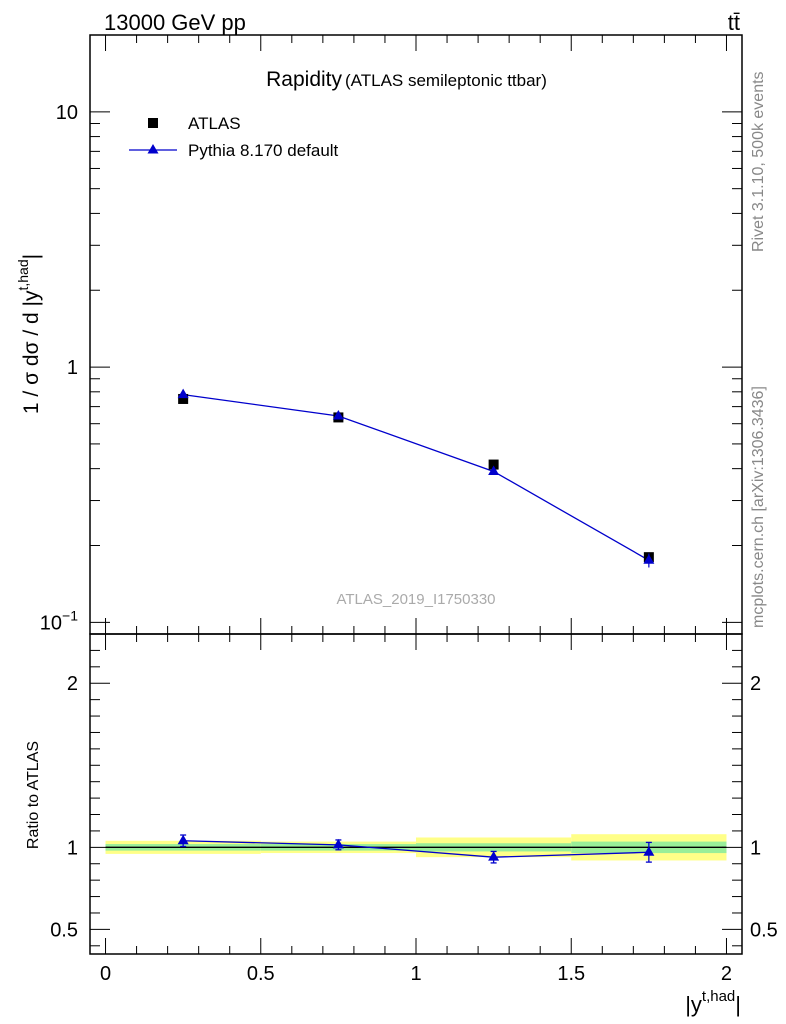 The image size is (786, 1024). What do you see at coordinates (234, 137) in the screenshot?
I see `legend: ATLAS Pythia 8.170 default` at bounding box center [234, 137].